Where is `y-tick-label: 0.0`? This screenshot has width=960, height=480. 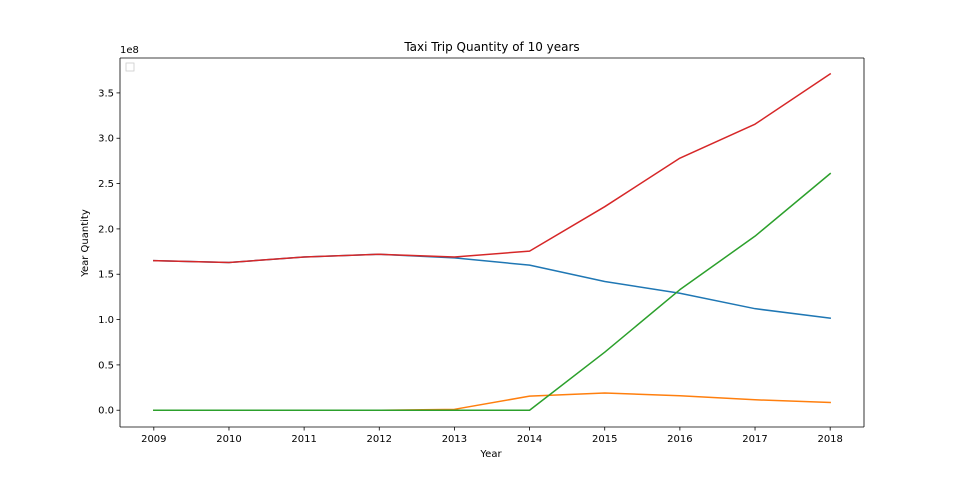
y-tick-label: 0.0 is located at coordinates (106, 411).